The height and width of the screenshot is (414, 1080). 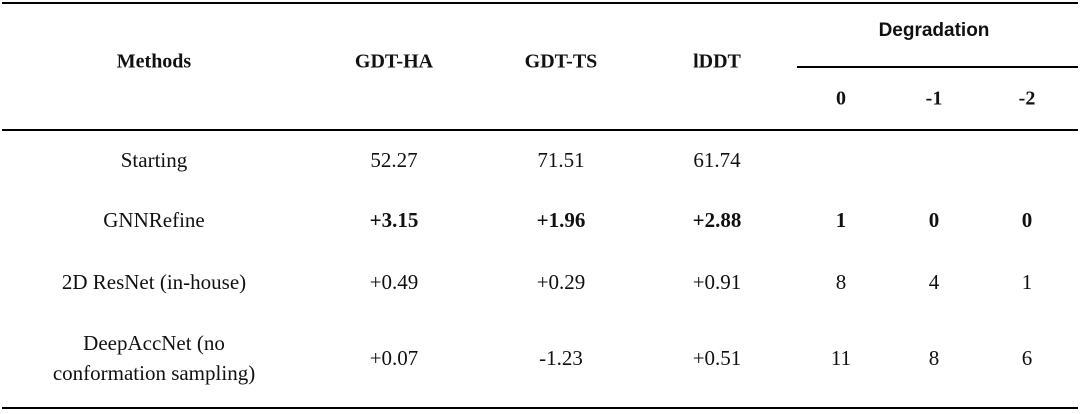 I want to click on degradation-underline, so click(x=937, y=67).